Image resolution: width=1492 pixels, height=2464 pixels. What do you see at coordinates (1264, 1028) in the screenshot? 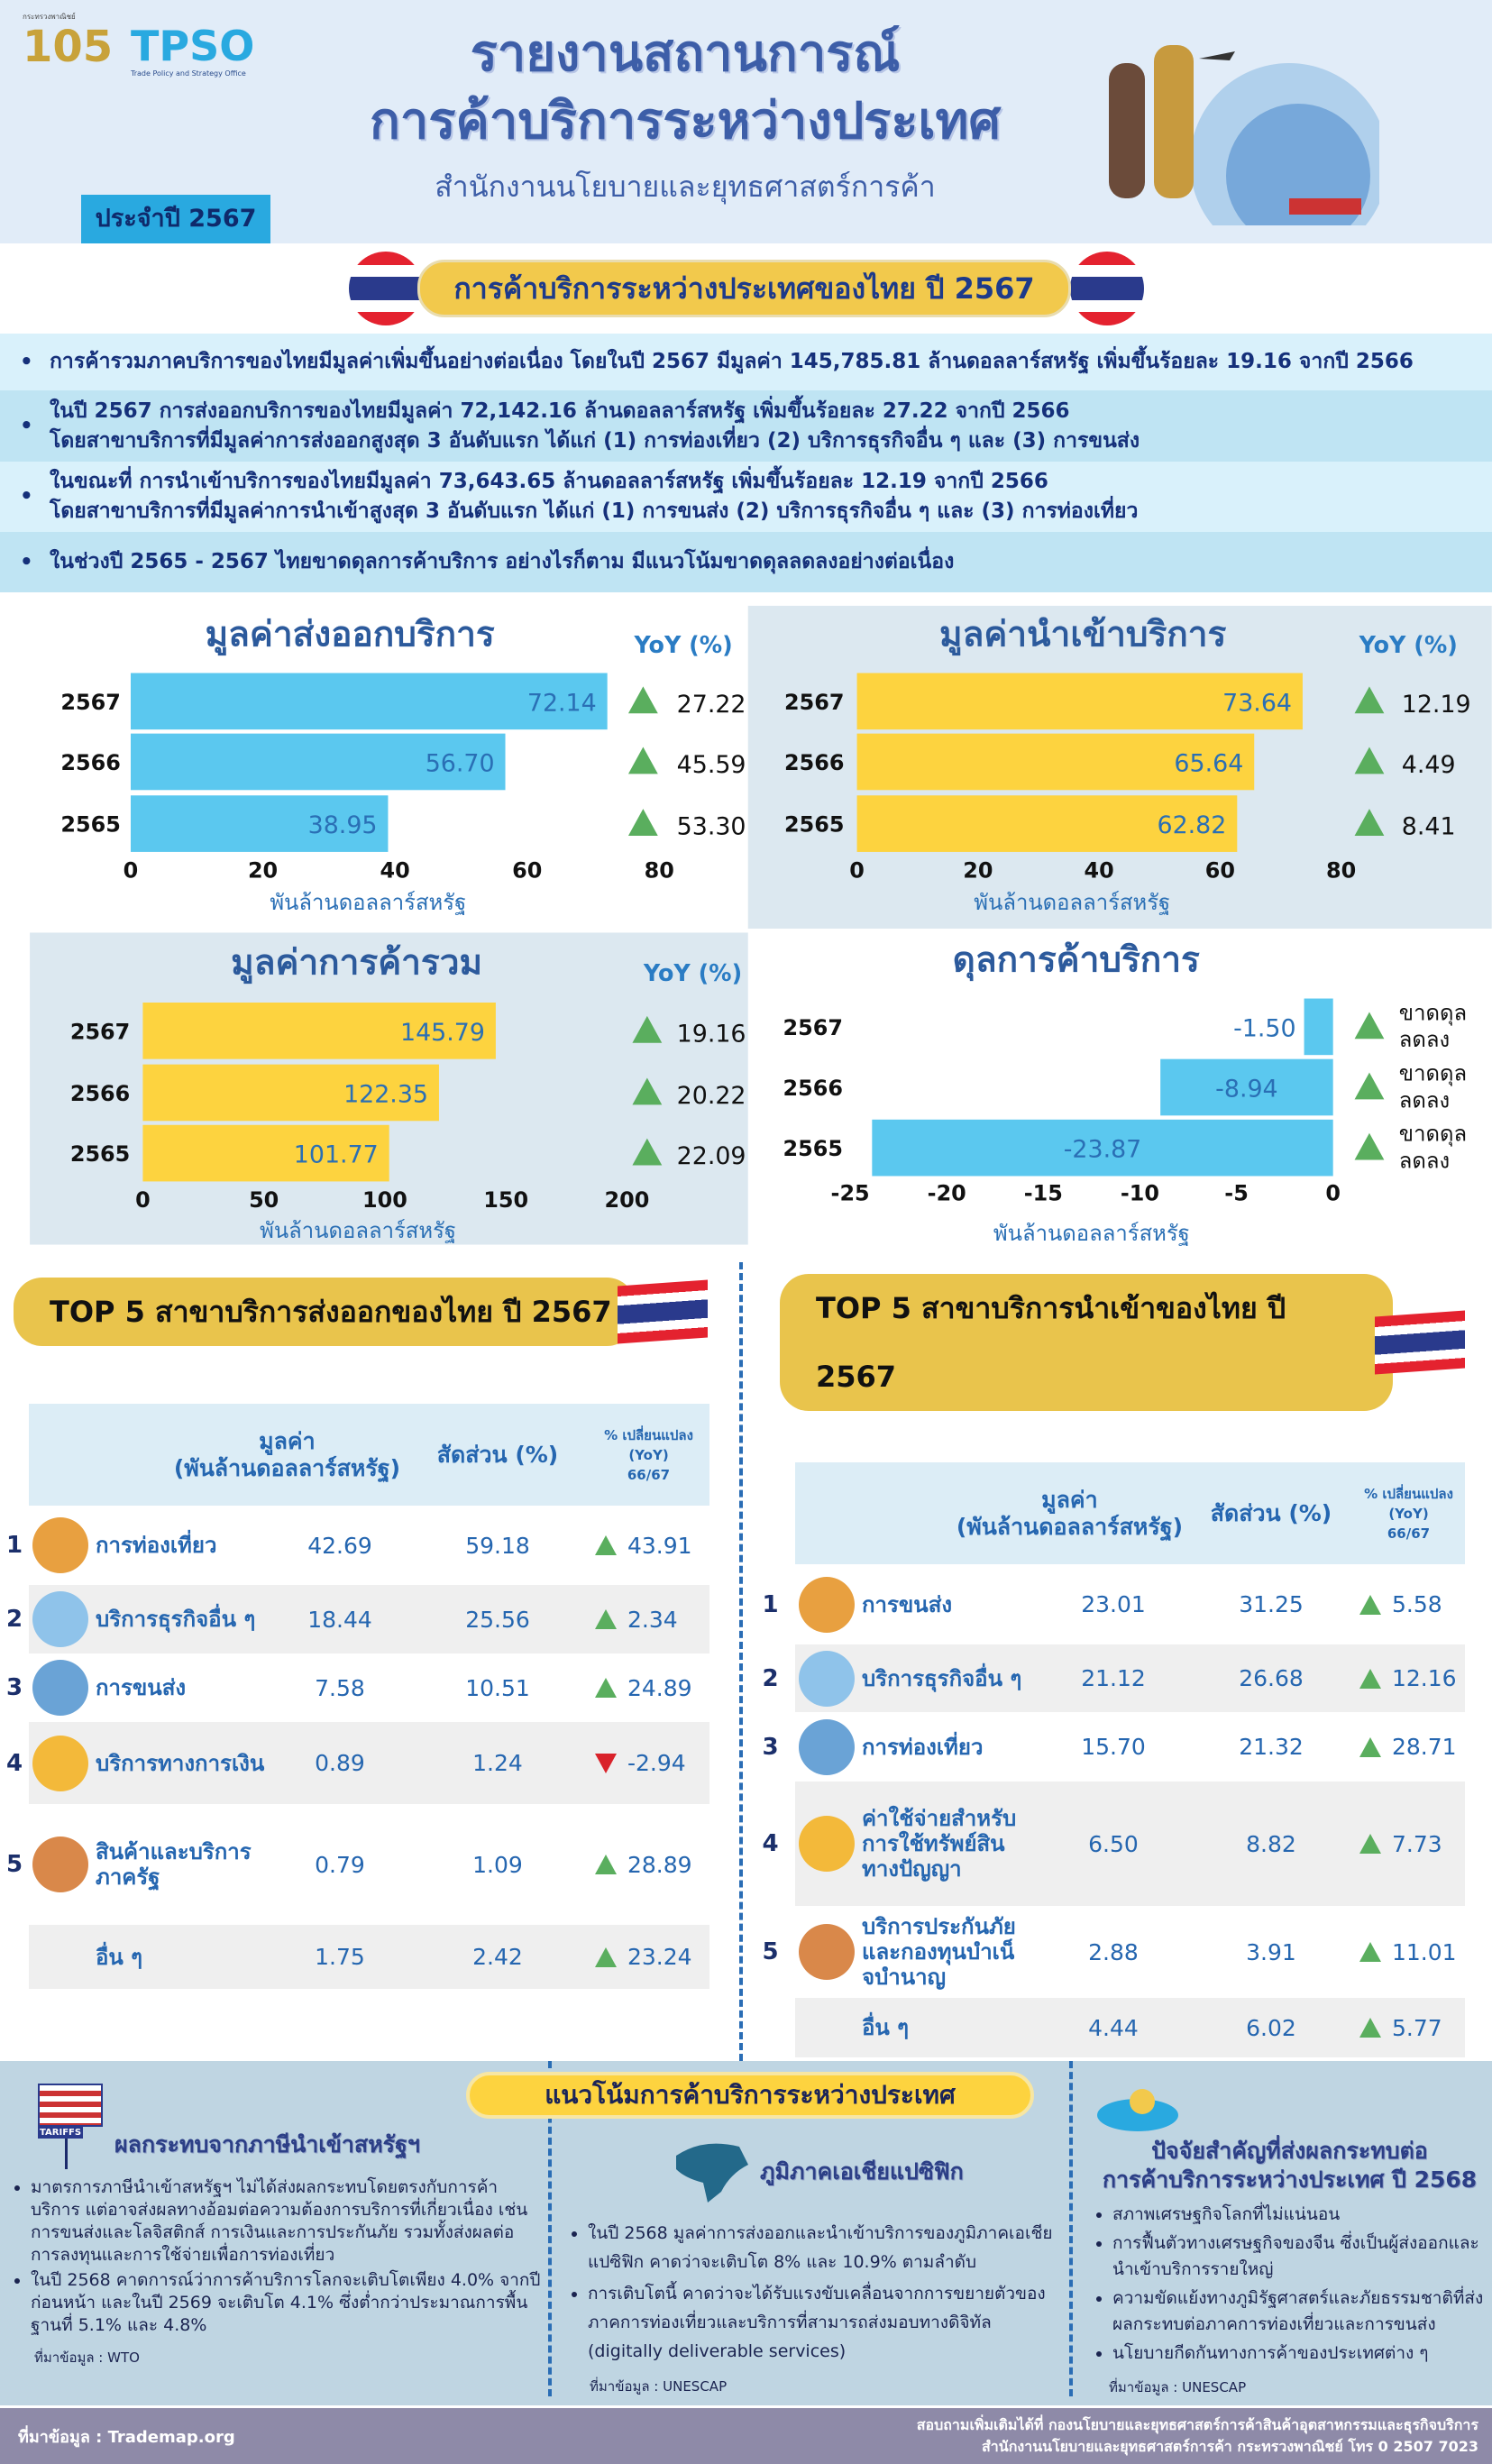
I see `value-label: -1.50` at bounding box center [1264, 1028].